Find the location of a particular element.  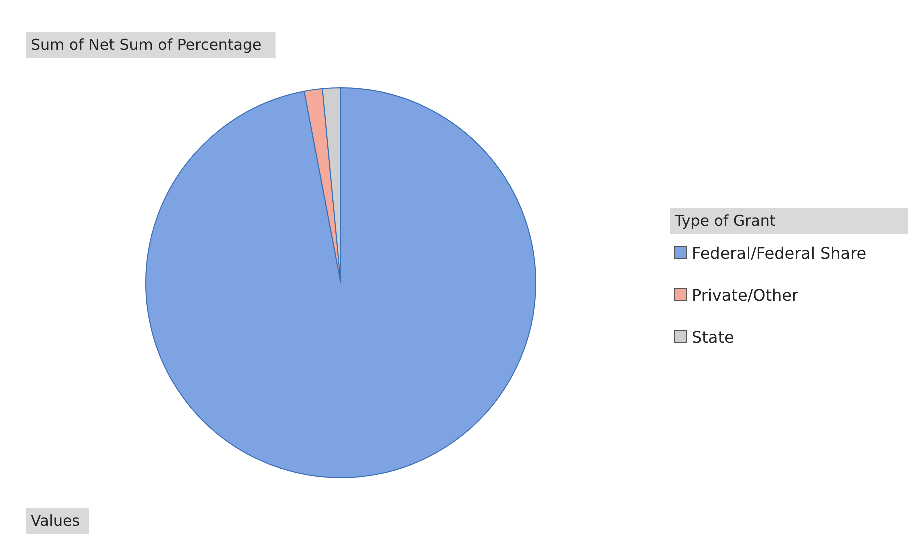

legend-title: Type of Grant is located at coordinates (725, 221).